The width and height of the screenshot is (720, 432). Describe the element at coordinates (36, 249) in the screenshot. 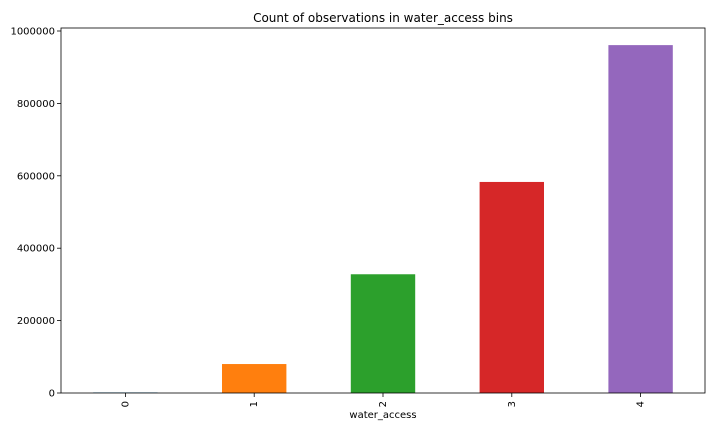

I see `y-tick-label-2: 400000` at that location.